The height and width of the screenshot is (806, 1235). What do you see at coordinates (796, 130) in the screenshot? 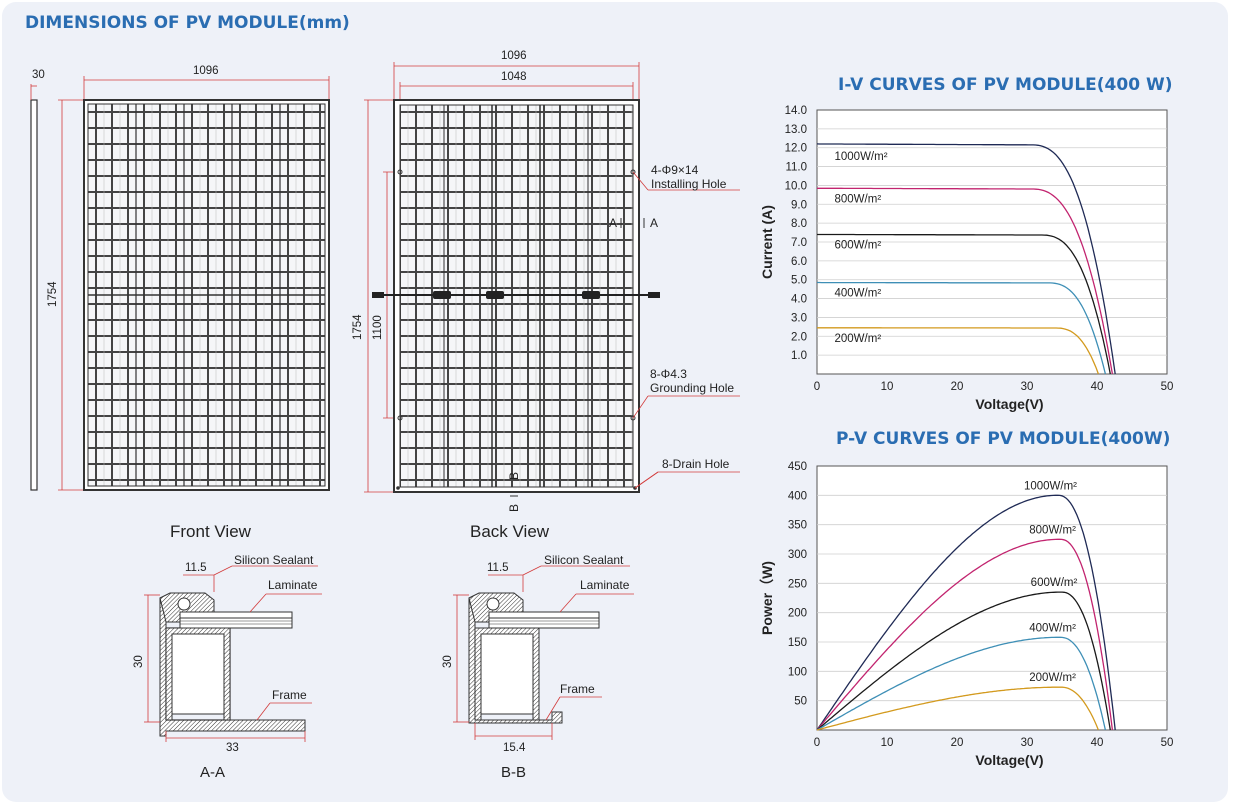
I see `y-tick-label: 13.0` at bounding box center [796, 130].